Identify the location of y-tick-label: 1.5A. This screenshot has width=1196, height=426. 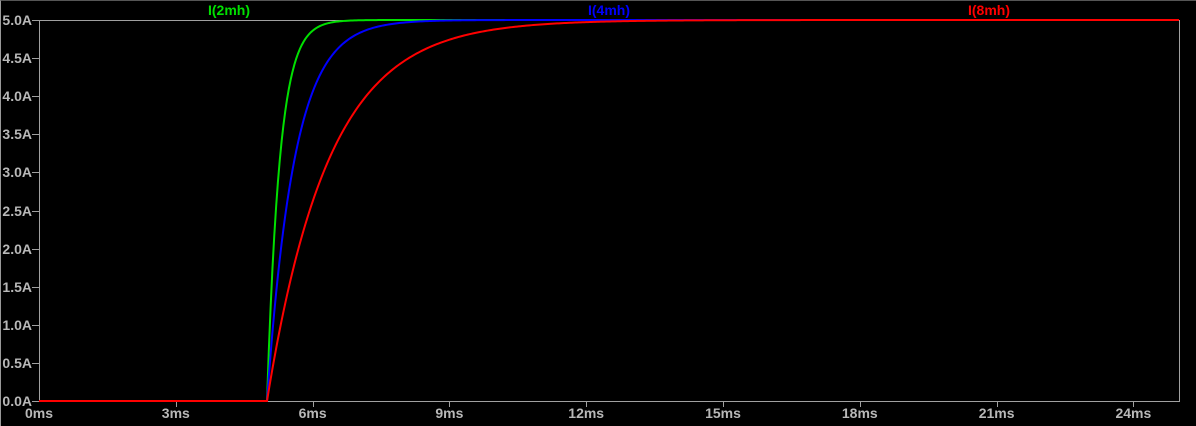
(17, 286).